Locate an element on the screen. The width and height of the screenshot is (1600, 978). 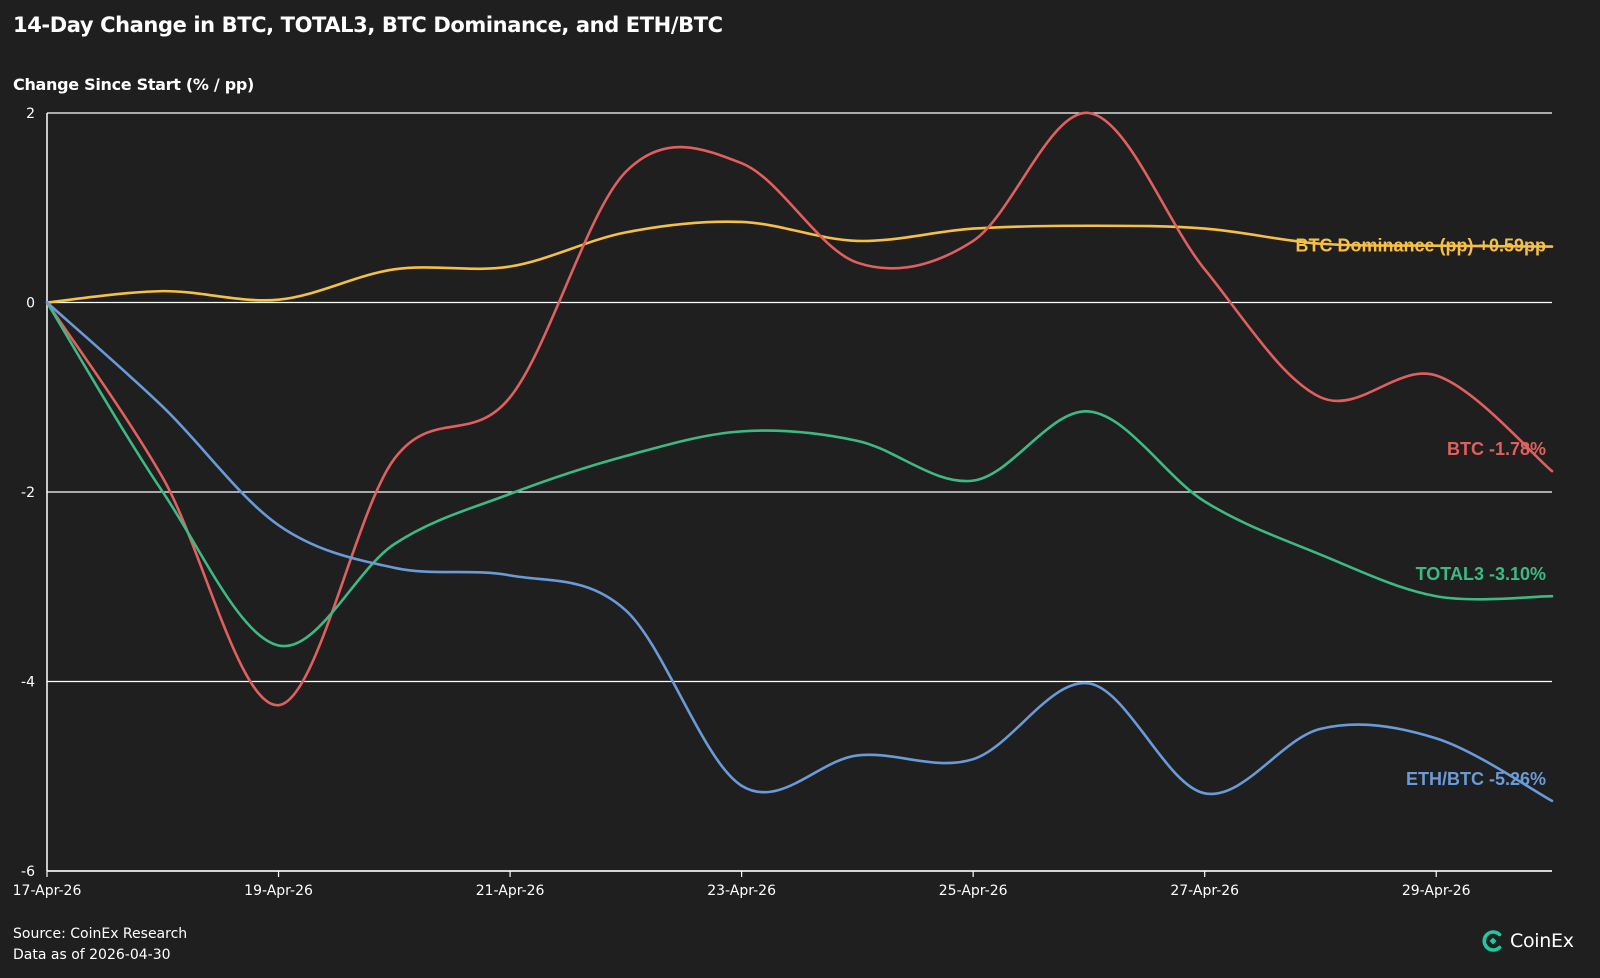
source-note: Source: CoinEx Research is located at coordinates (100, 934).